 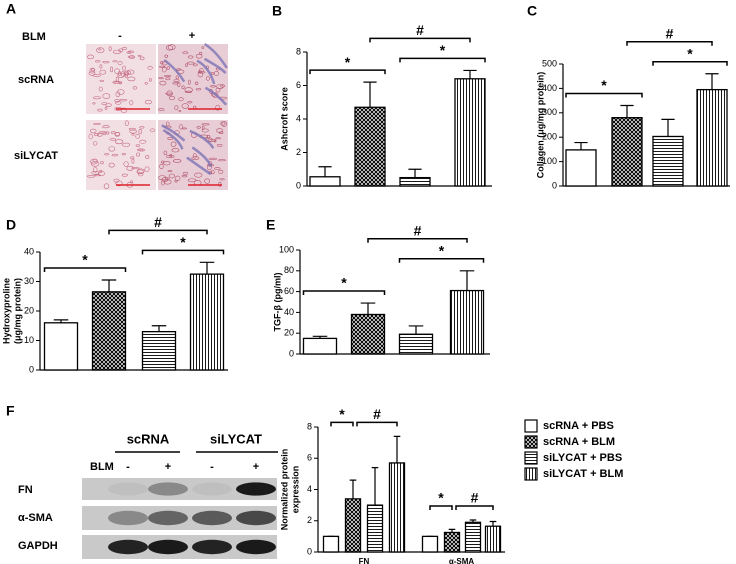 I want to click on y-tick-label: 6, so click(x=298, y=85).